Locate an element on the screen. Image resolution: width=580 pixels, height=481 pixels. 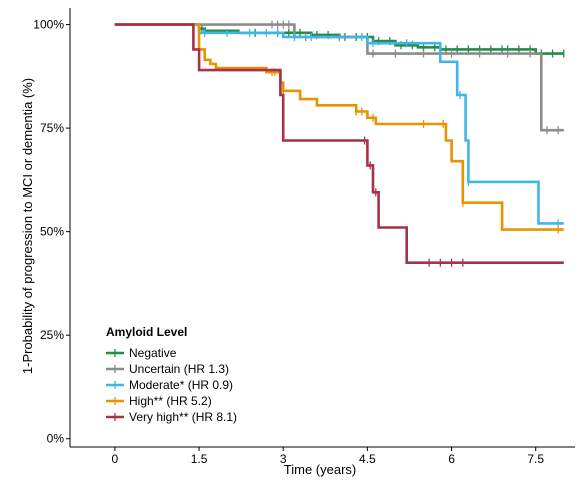
x-tick-label: 0 is located at coordinates (115, 459).